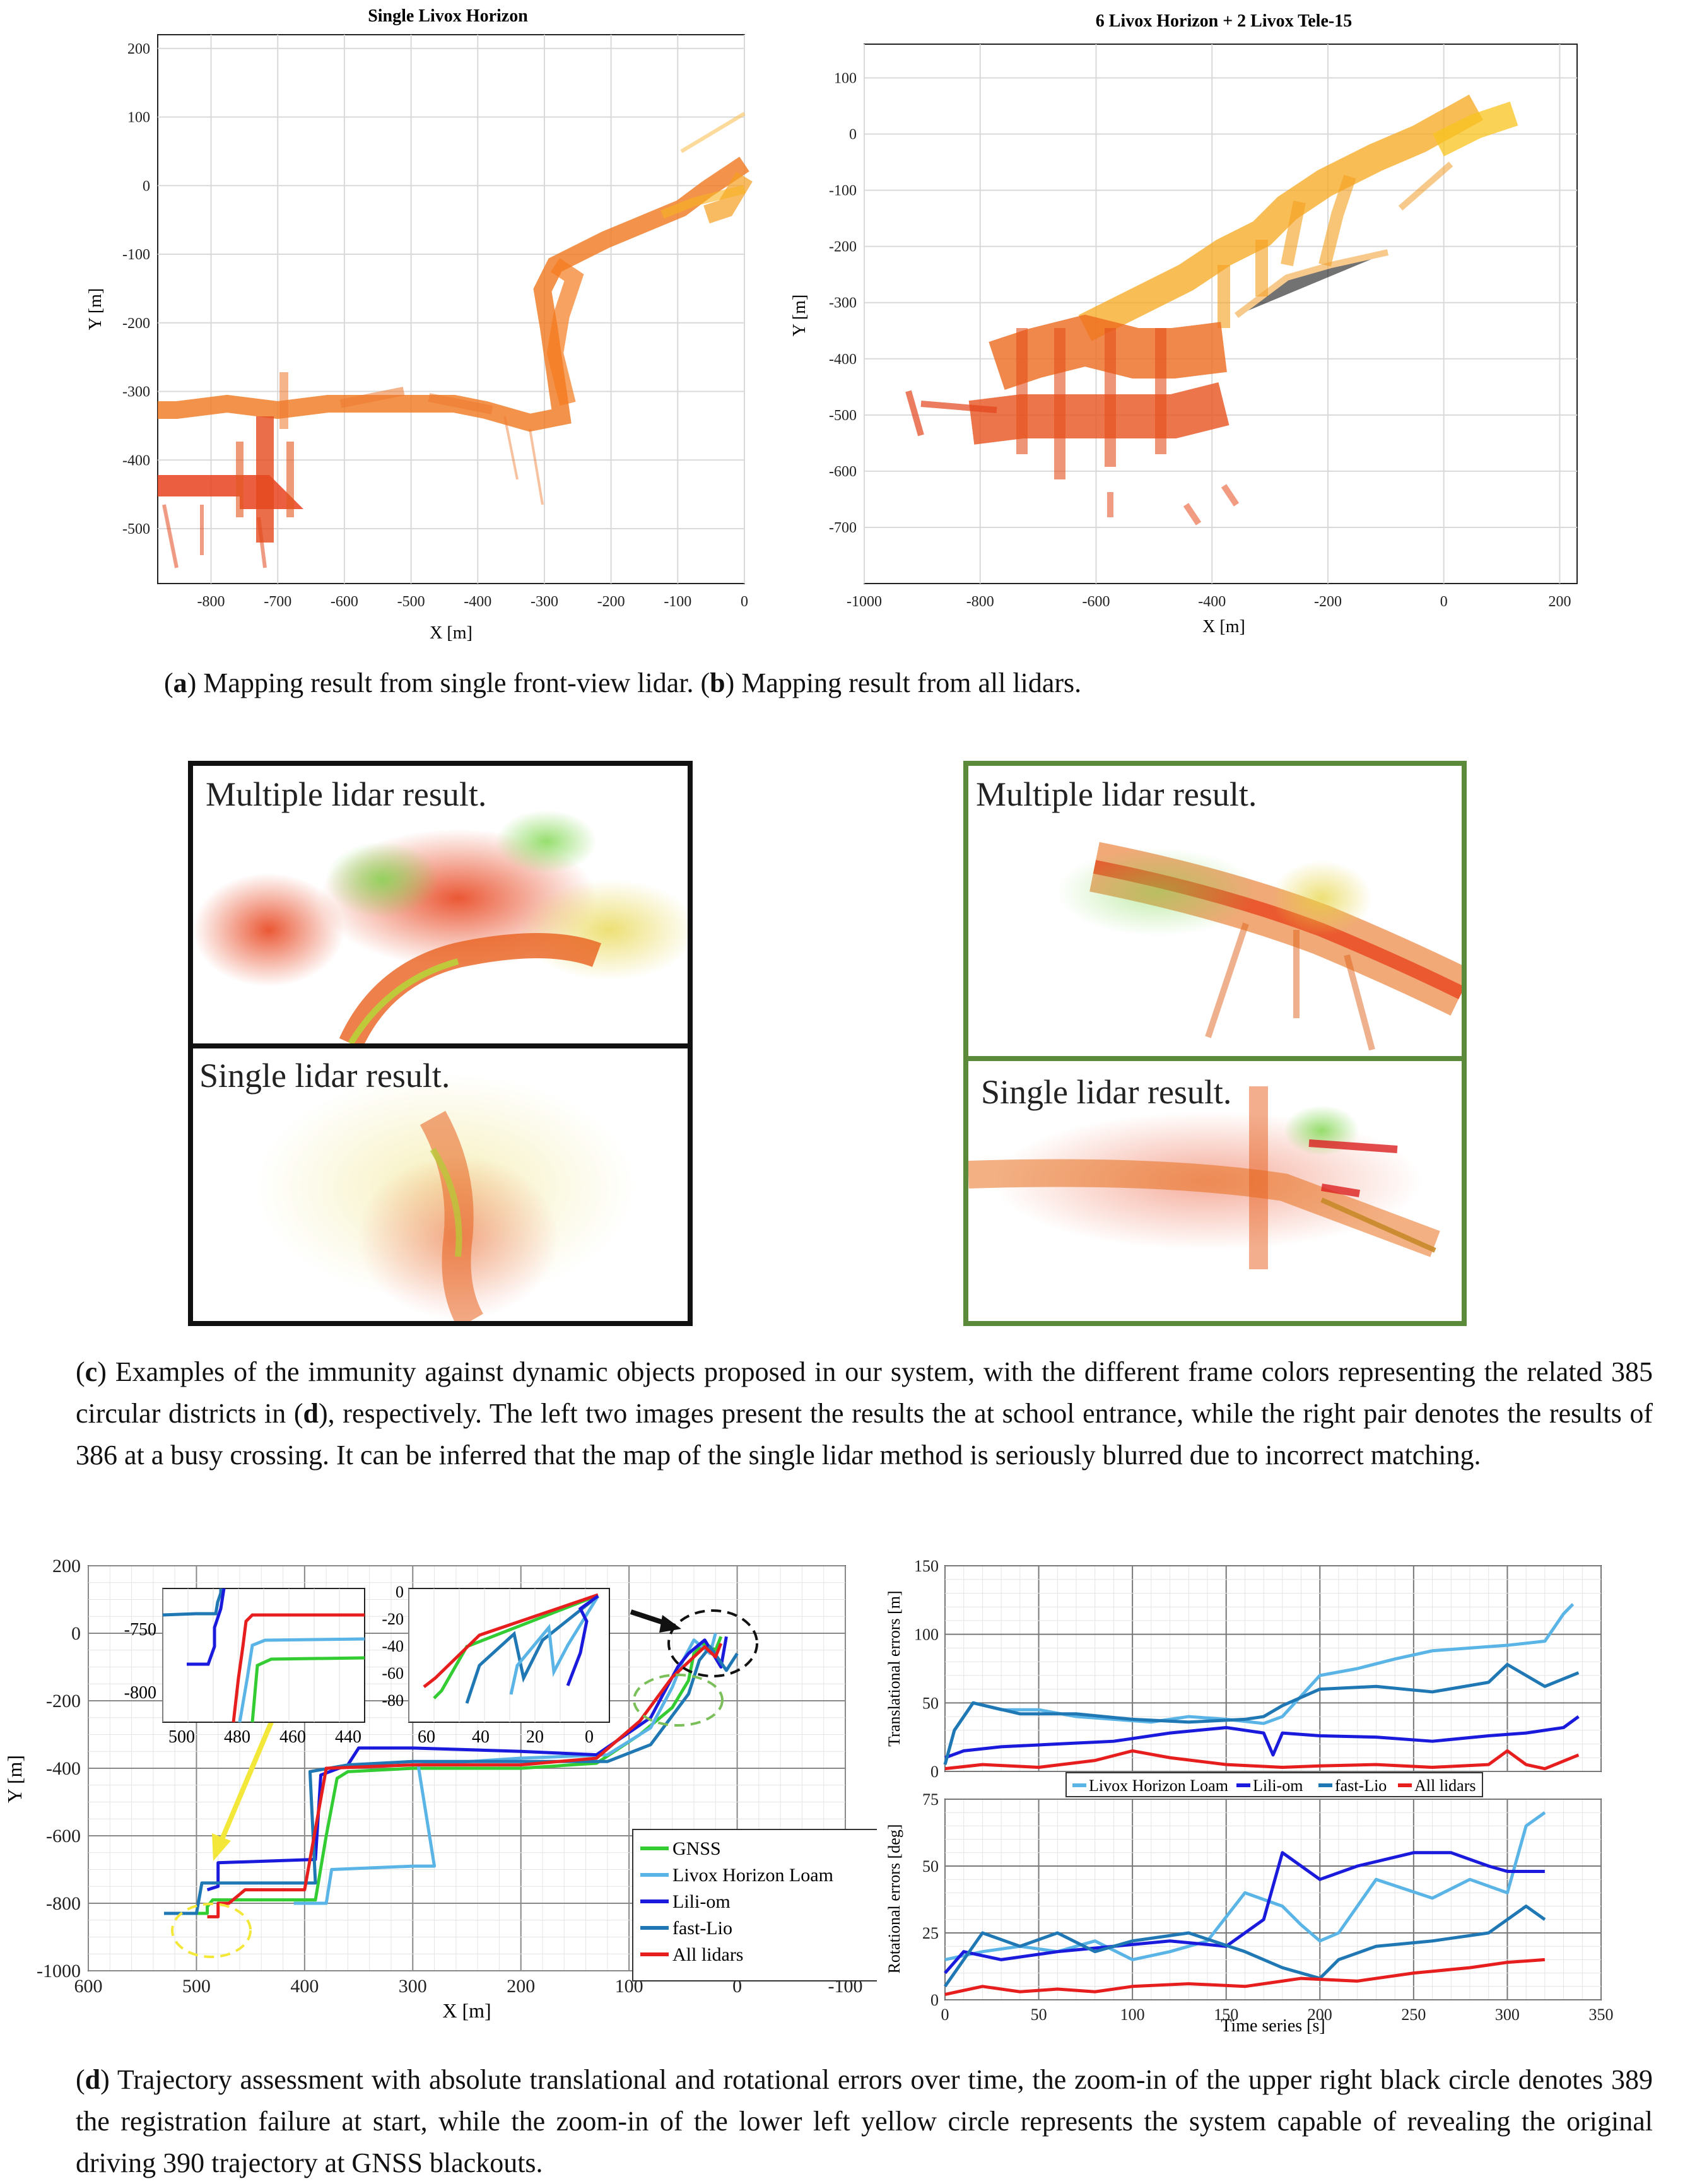  Describe the element at coordinates (1096, 602) in the screenshot. I see `figure-b-xtick: -600` at that location.